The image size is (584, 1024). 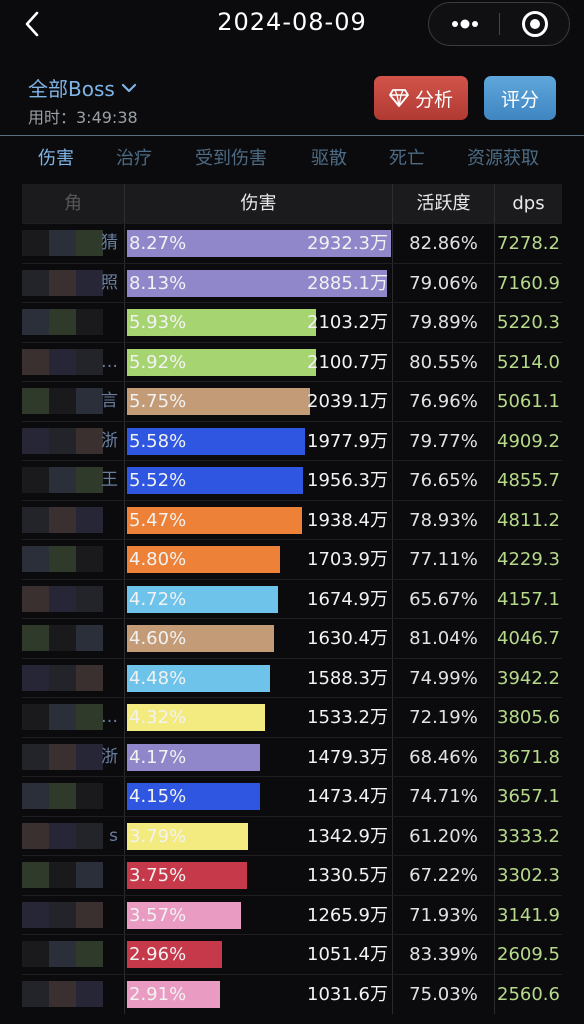 What do you see at coordinates (258, 915) in the screenshot?
I see `damage-cell: 3.57% 1265.9万` at bounding box center [258, 915].